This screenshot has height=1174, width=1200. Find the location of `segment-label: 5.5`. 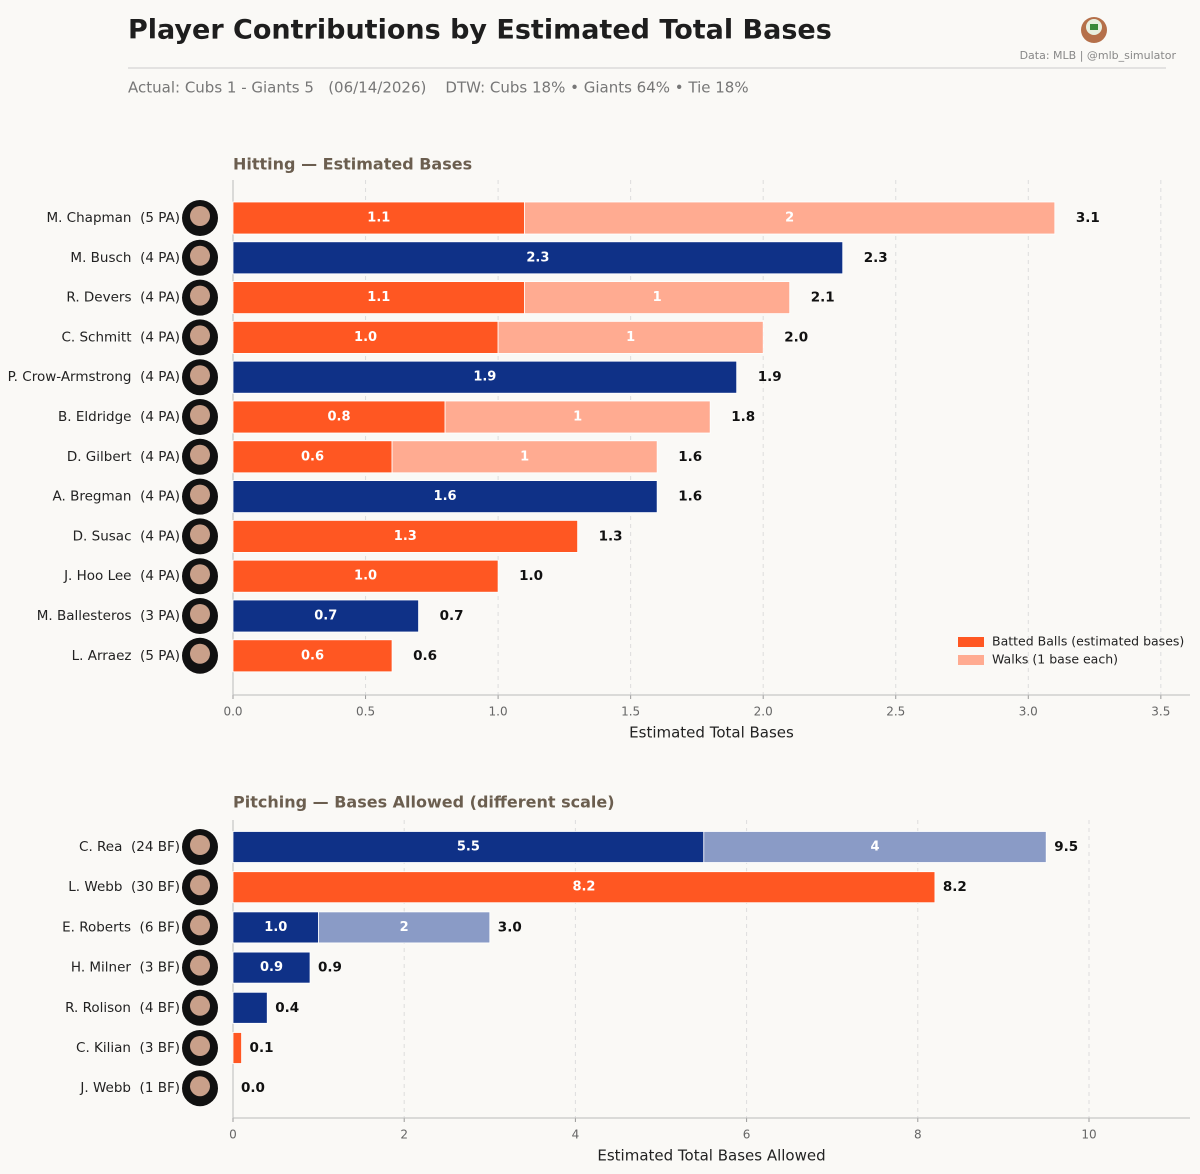

segment-label: 5.5 is located at coordinates (468, 847).